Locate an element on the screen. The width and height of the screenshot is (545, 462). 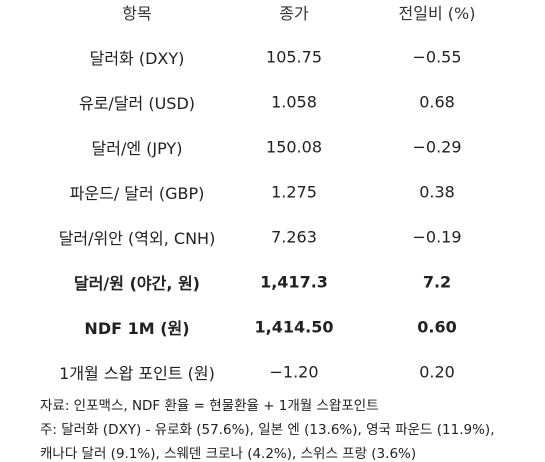
header-cell: 전일비 (%) is located at coordinates (437, 13).